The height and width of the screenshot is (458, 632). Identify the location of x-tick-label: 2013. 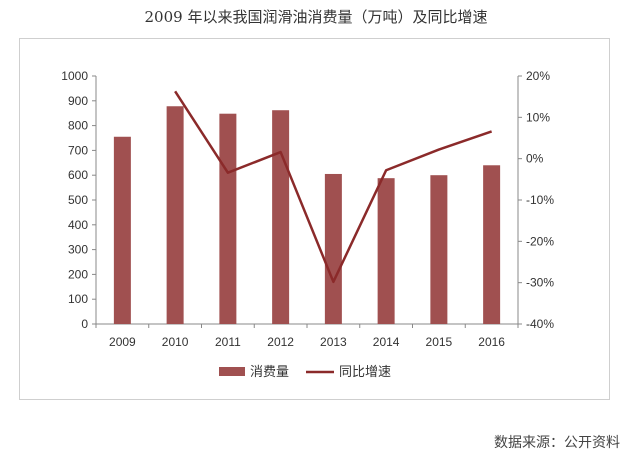
(333, 342).